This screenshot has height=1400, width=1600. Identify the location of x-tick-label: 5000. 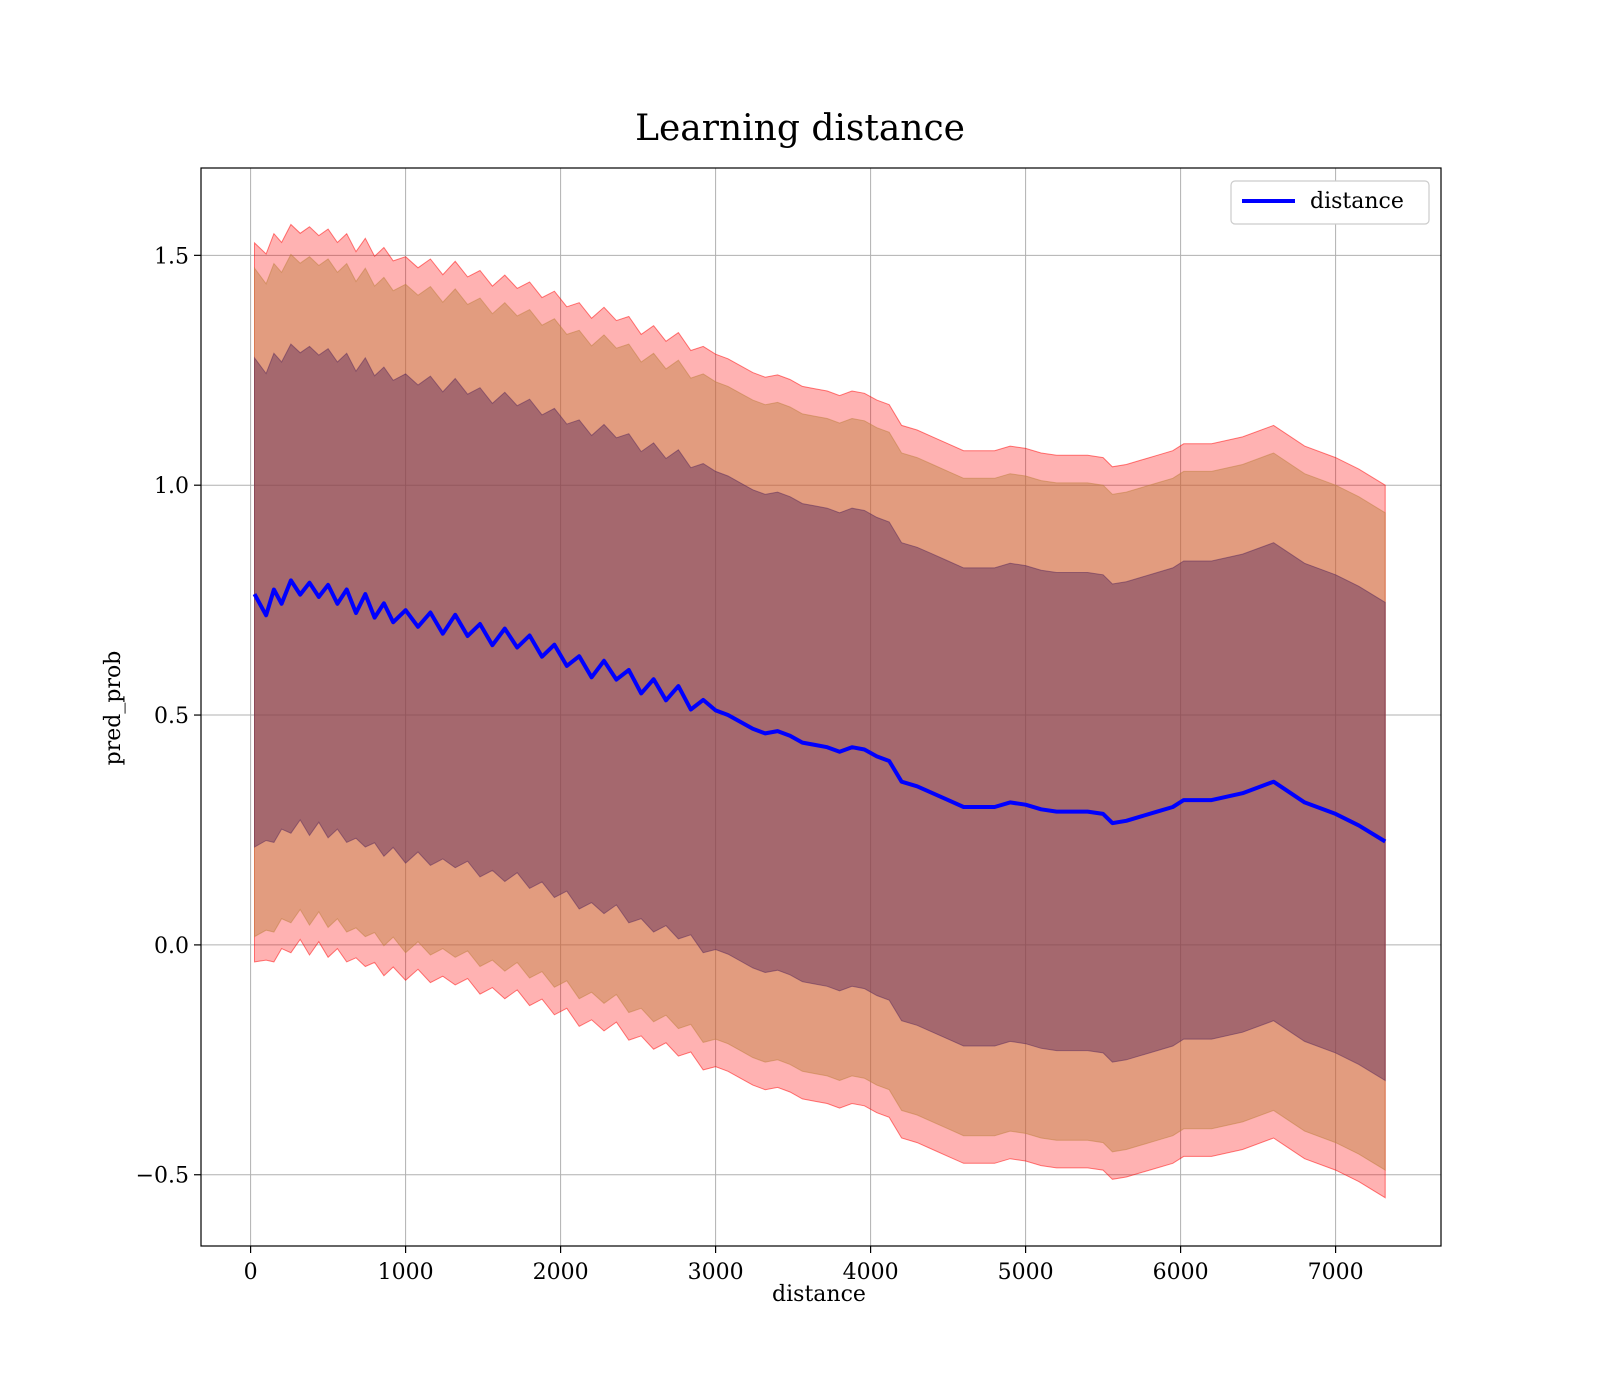
(1026, 1272).